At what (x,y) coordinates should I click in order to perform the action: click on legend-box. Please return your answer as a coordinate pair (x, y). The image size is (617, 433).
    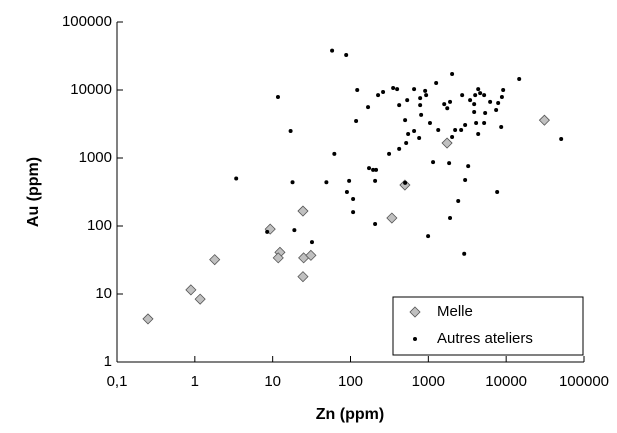
    Looking at the image, I should click on (488, 326).